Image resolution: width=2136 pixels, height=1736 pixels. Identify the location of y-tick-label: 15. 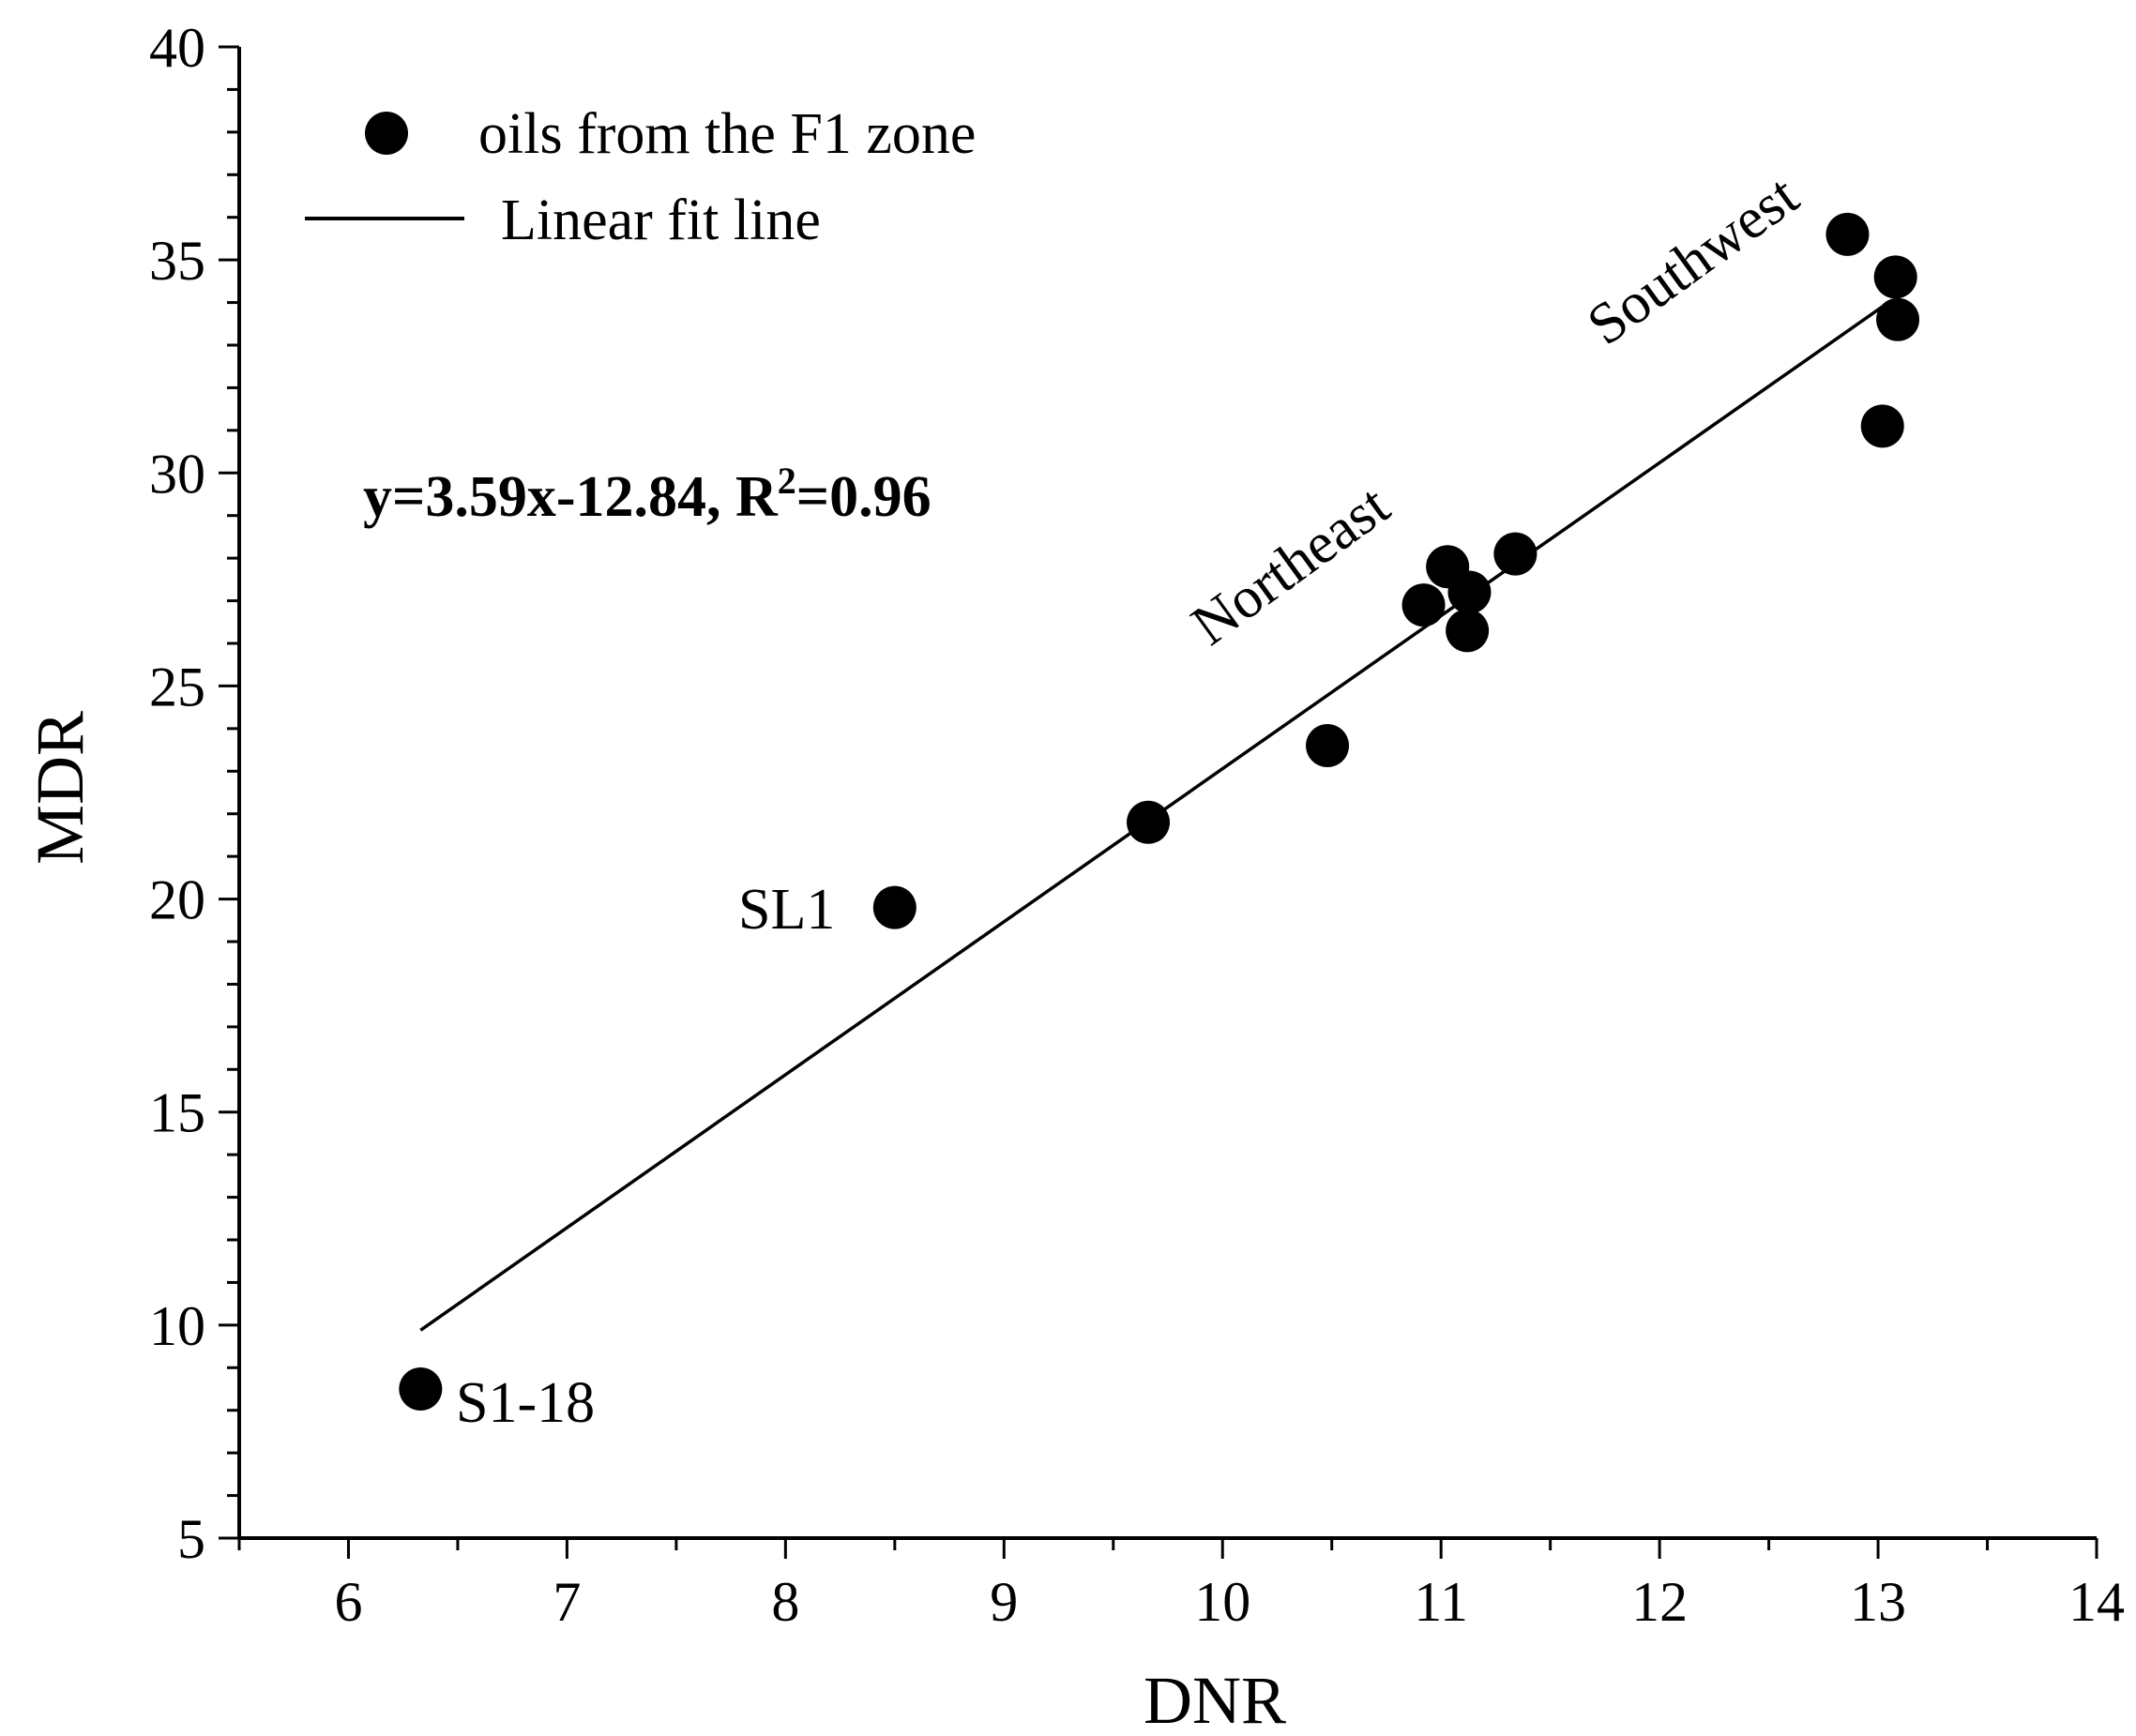
(177, 1113).